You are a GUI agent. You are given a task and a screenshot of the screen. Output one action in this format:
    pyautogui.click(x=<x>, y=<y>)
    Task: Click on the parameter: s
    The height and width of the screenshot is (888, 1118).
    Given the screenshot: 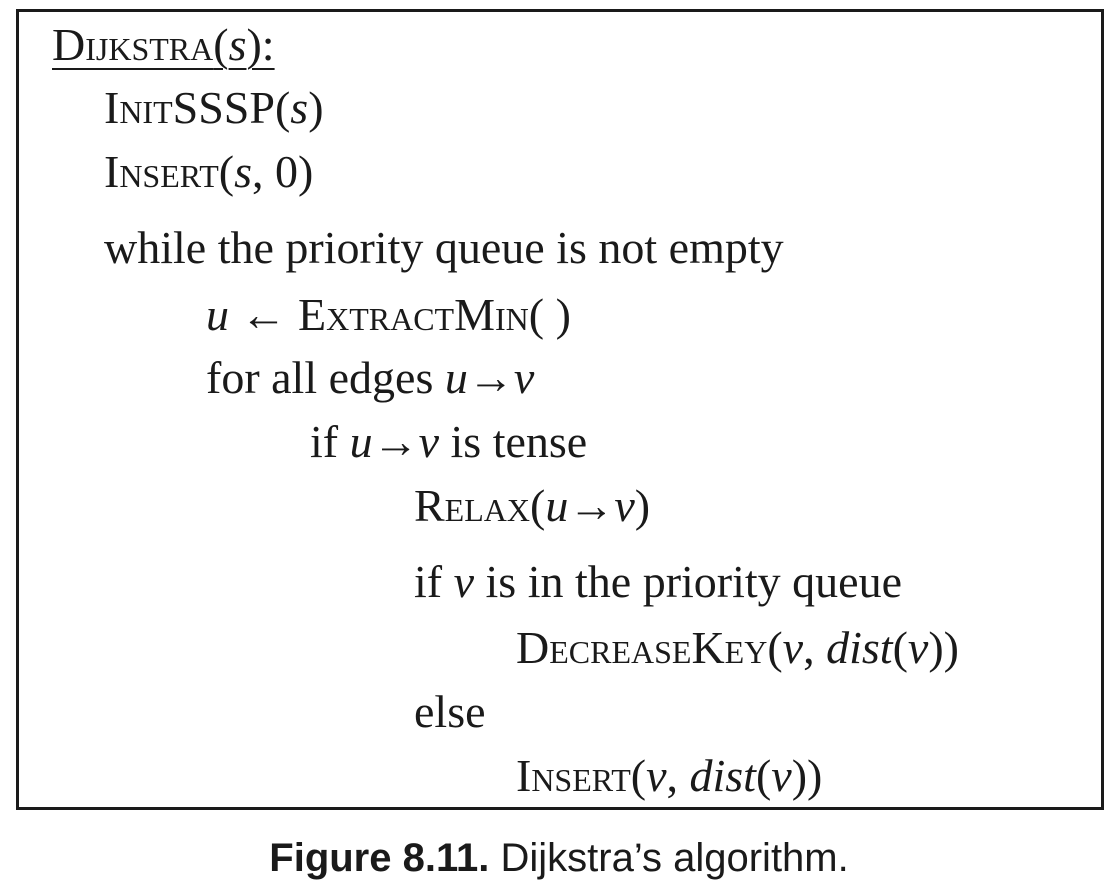 What is the action you would take?
    pyautogui.click(x=237, y=44)
    